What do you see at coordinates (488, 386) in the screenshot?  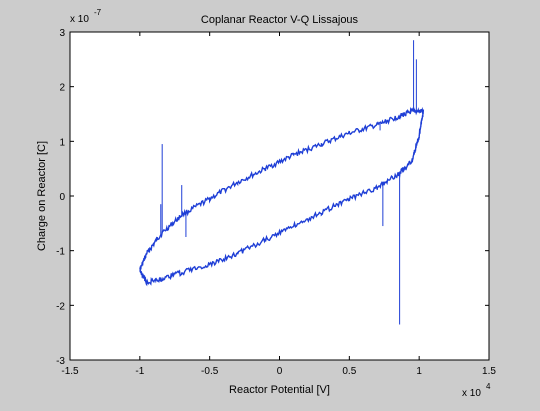 I see `x-multiplier-exponent: 4` at bounding box center [488, 386].